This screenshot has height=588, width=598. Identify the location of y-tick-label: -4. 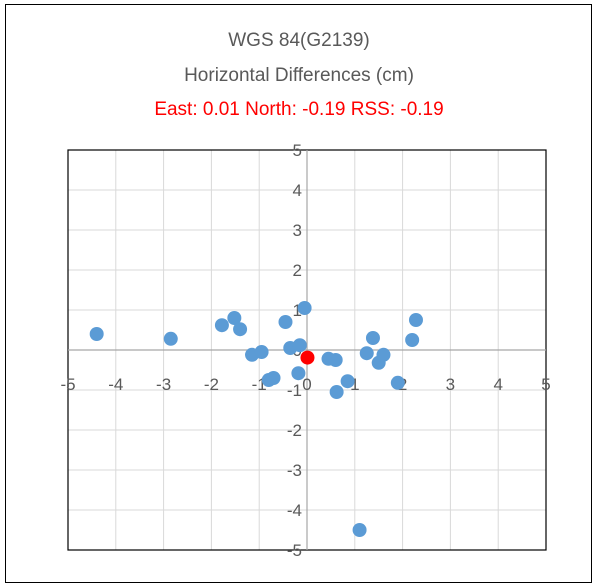
(294, 510).